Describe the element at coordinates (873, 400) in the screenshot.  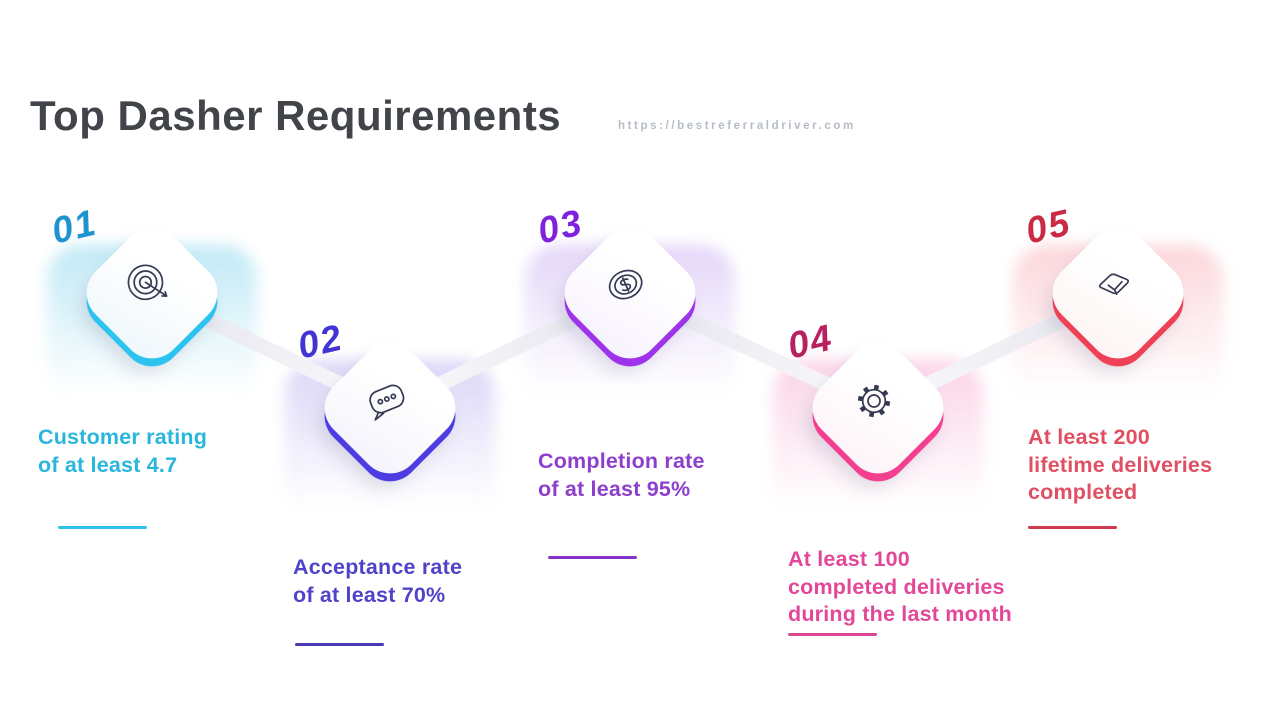
I see `gear-icon` at that location.